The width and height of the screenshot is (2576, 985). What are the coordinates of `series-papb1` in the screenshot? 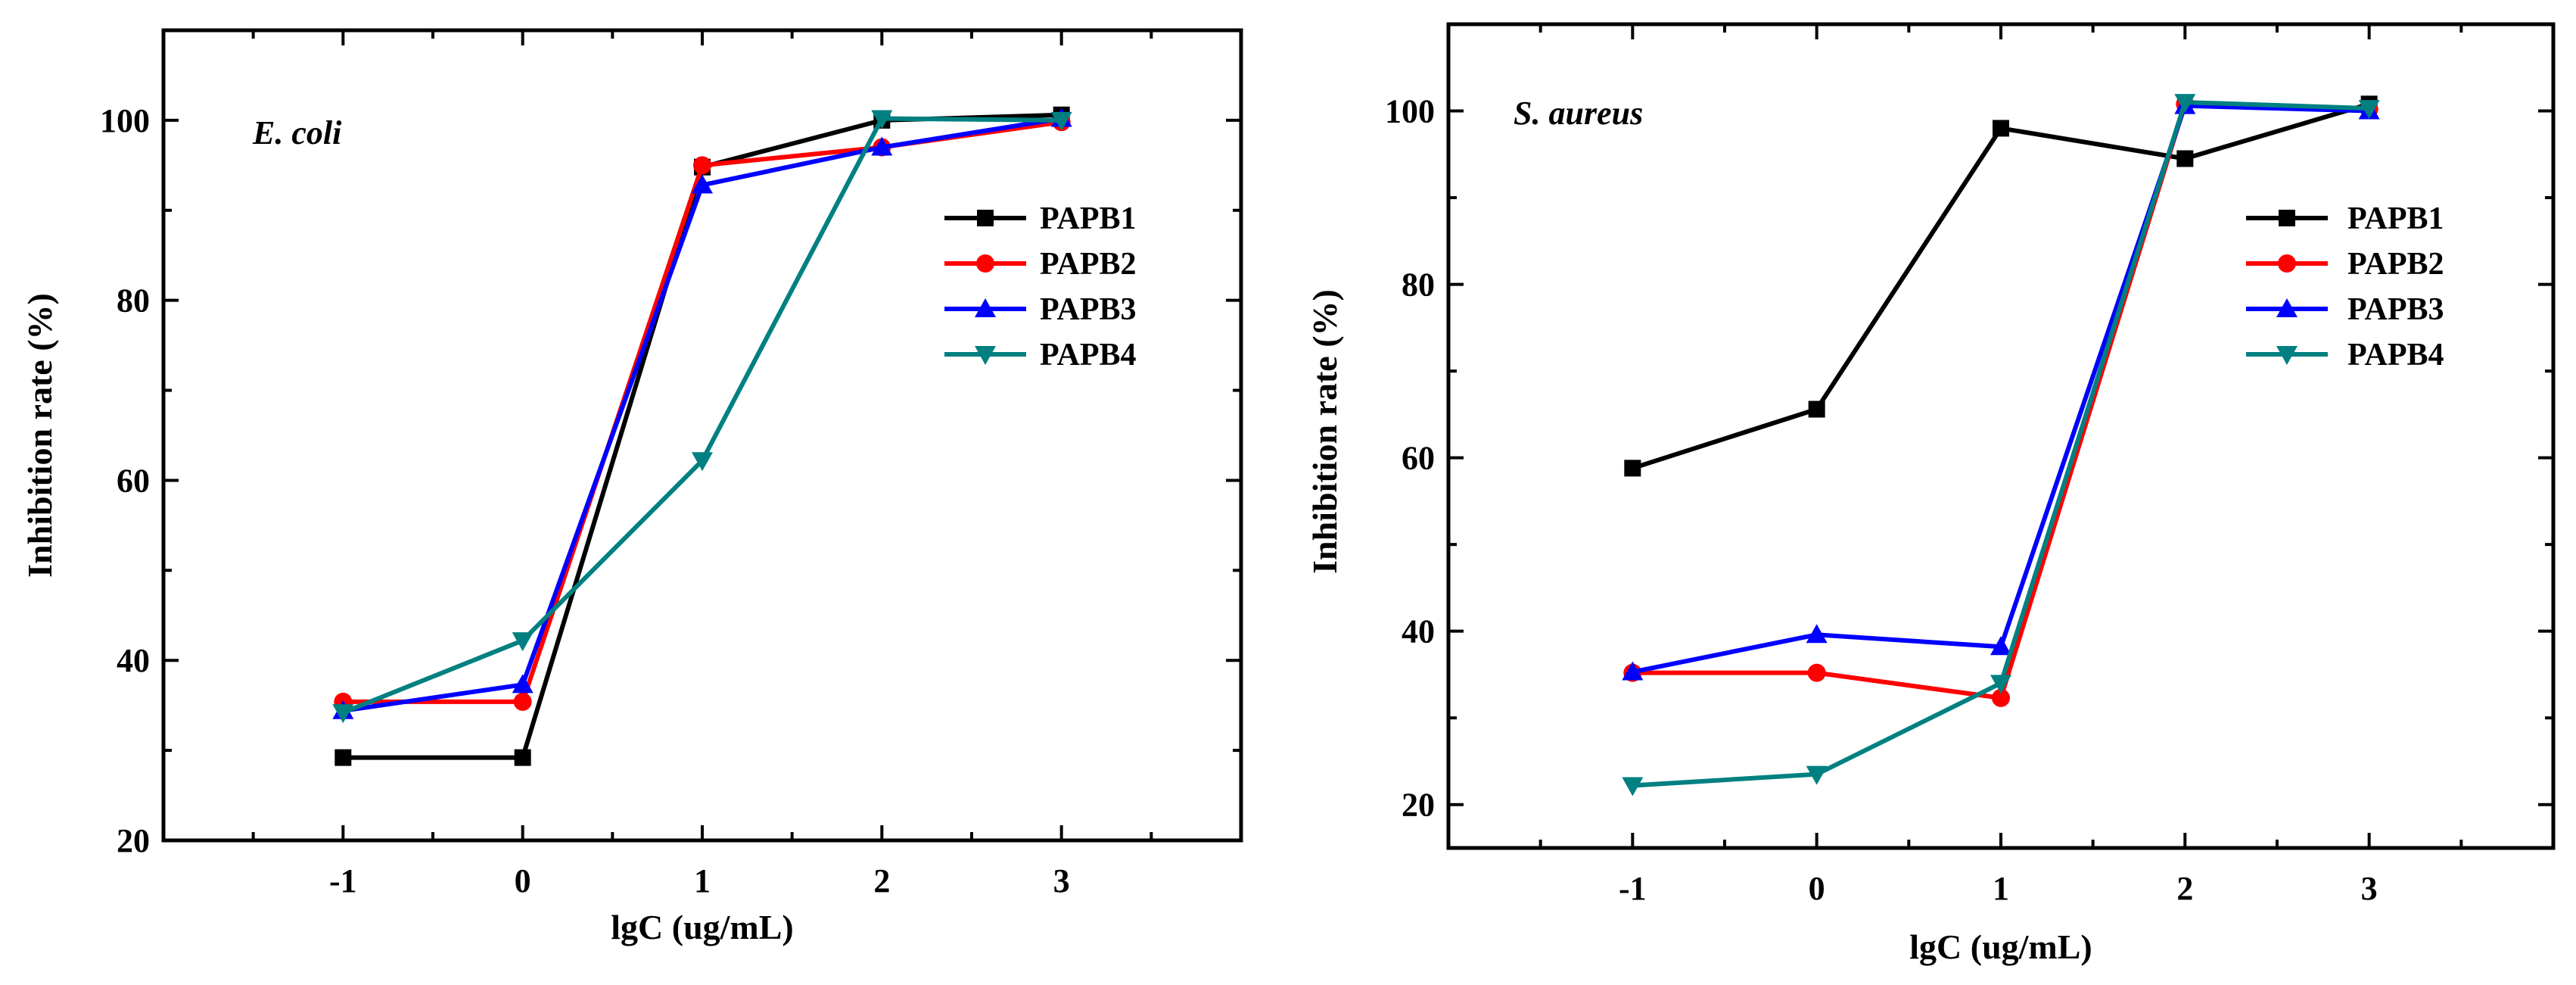 It's located at (2001, 286).